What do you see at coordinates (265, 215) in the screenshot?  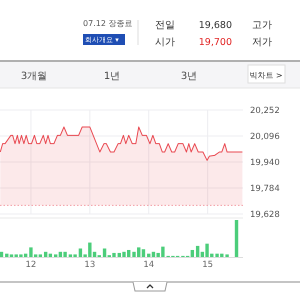 I see `y-tick-label: 19,628` at bounding box center [265, 215].